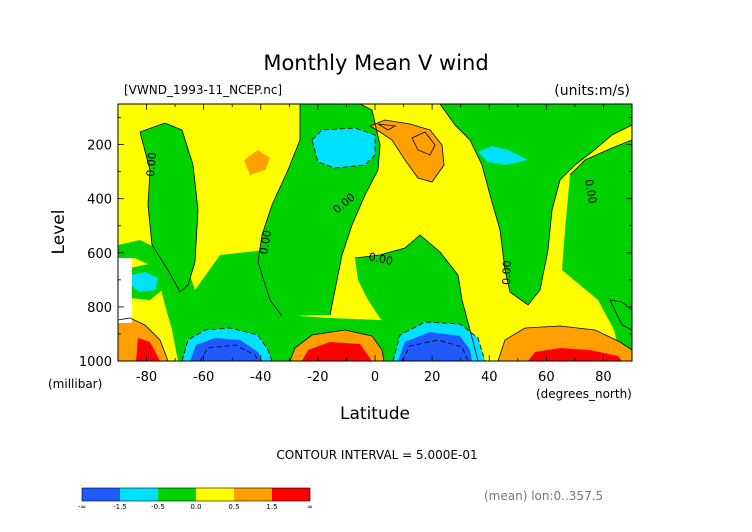 This screenshot has width=752, height=532. I want to click on cyan-region-upper, so click(343, 148).